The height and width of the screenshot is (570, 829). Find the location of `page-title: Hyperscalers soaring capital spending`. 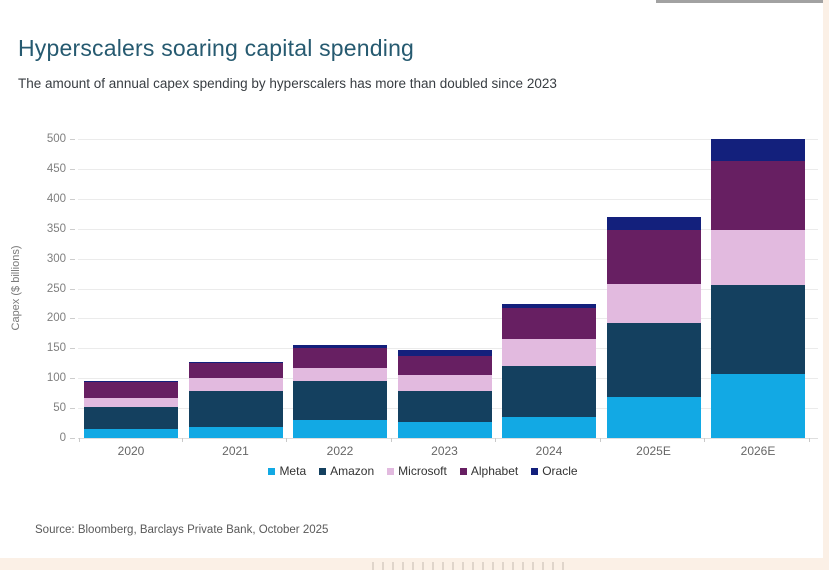

page-title: Hyperscalers soaring capital spending is located at coordinates (216, 48).